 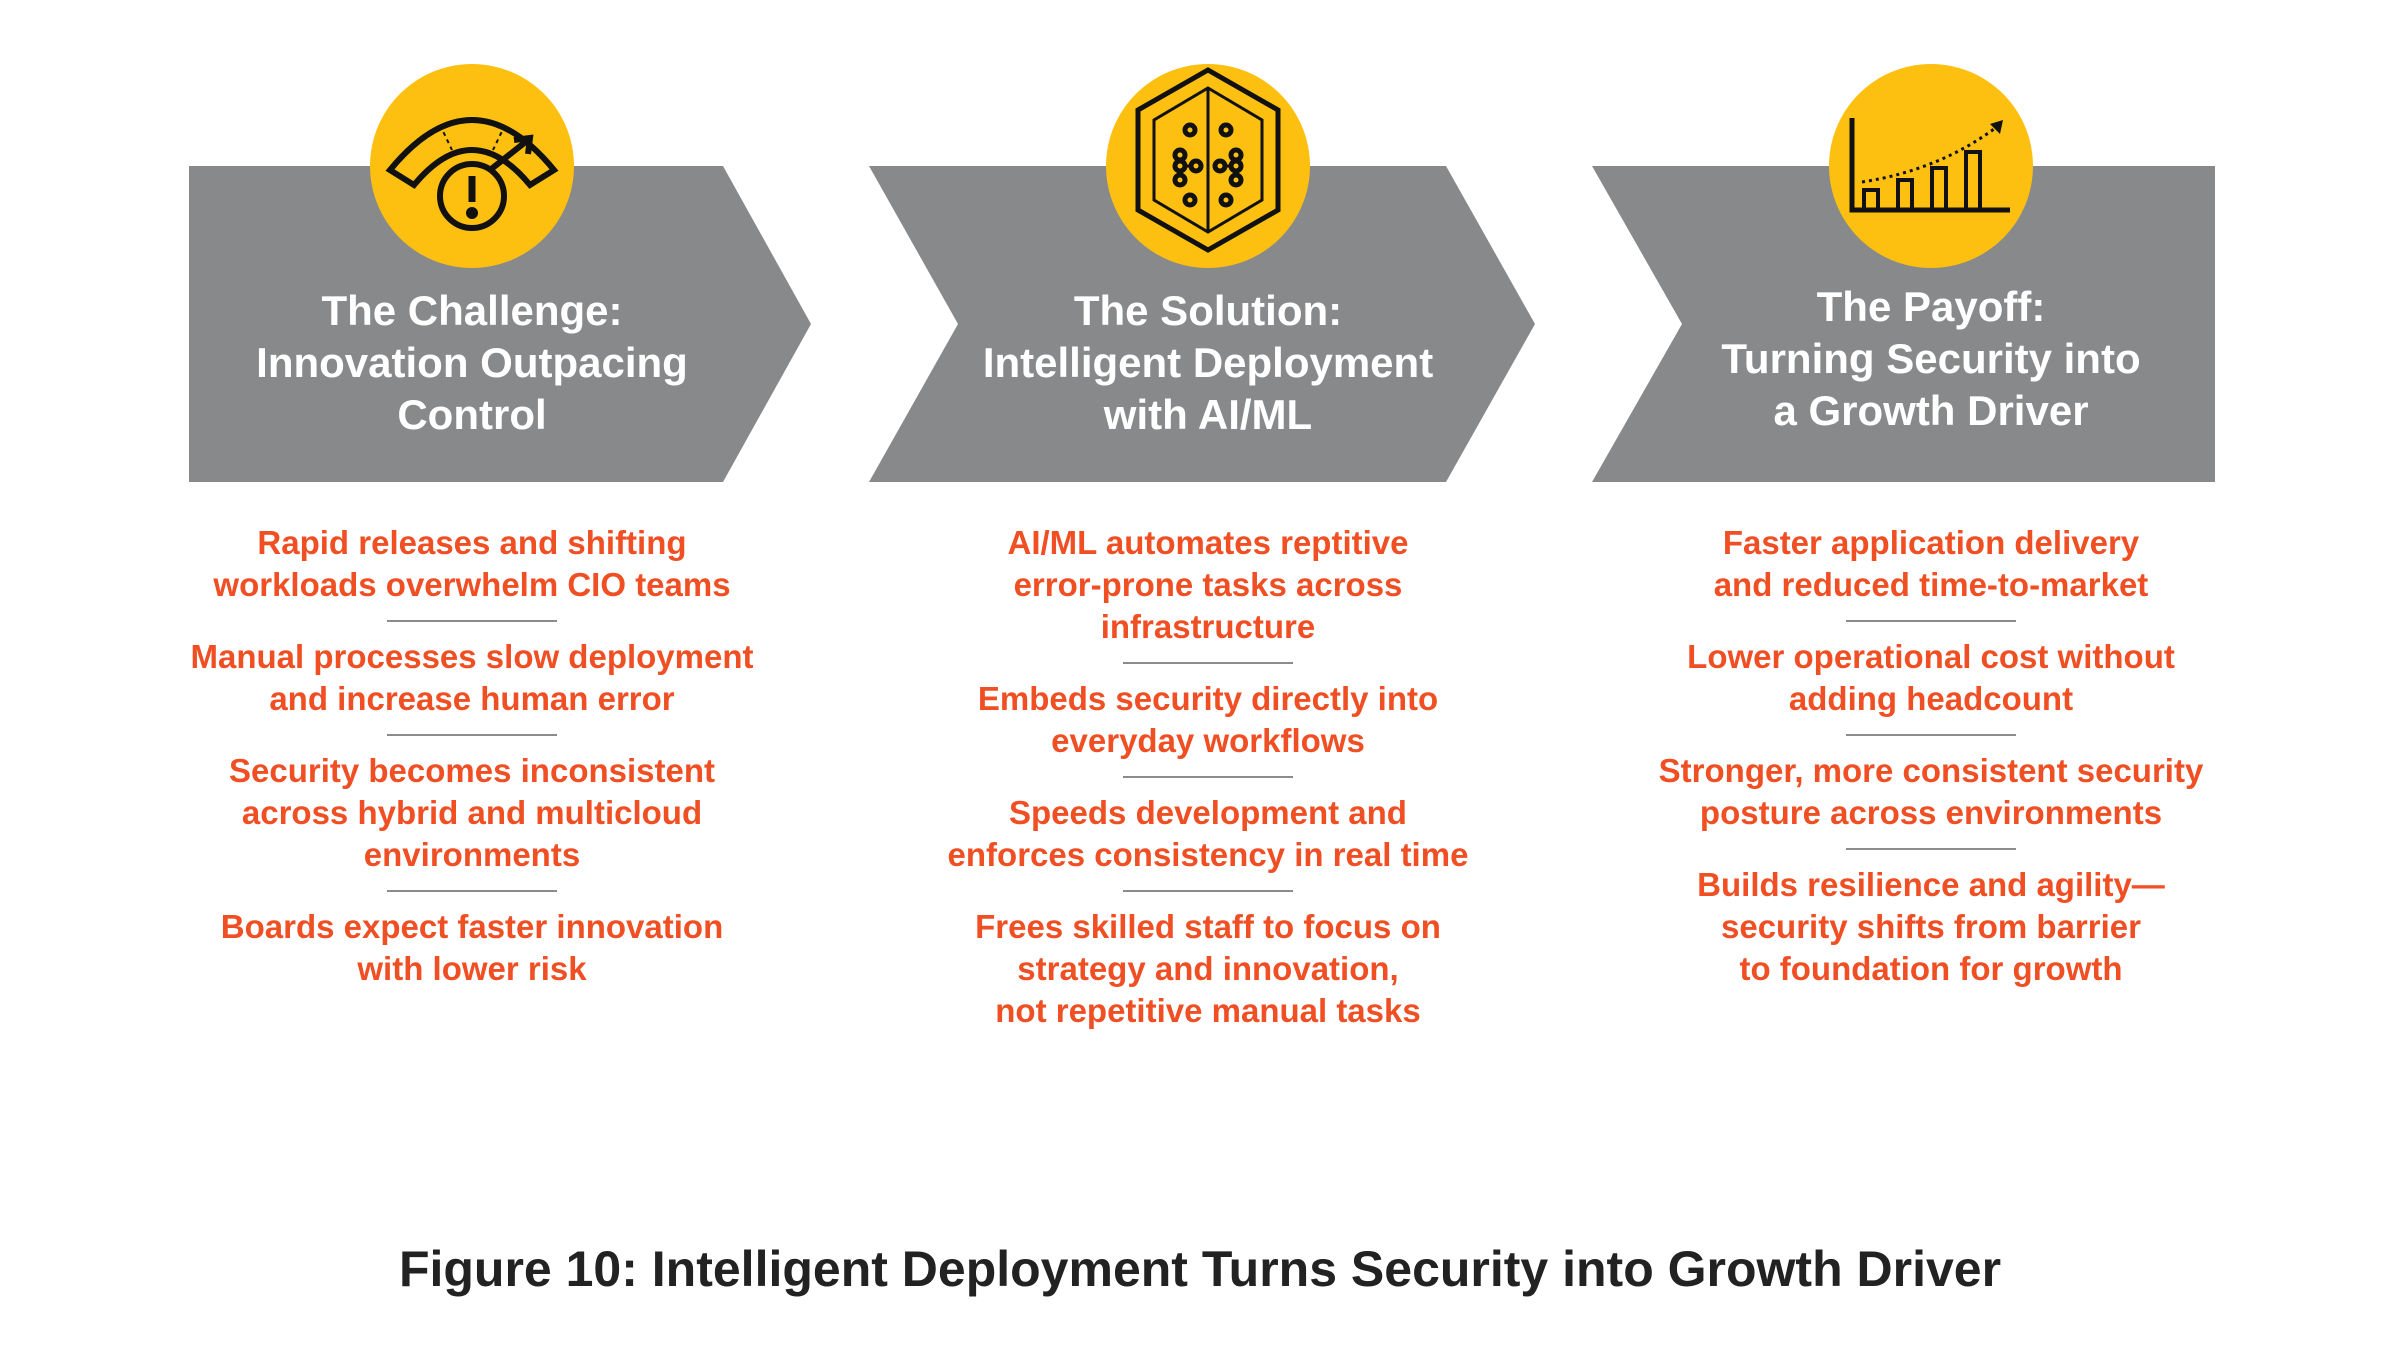 I want to click on line: Manual processes slow deployment, so click(x=472, y=656).